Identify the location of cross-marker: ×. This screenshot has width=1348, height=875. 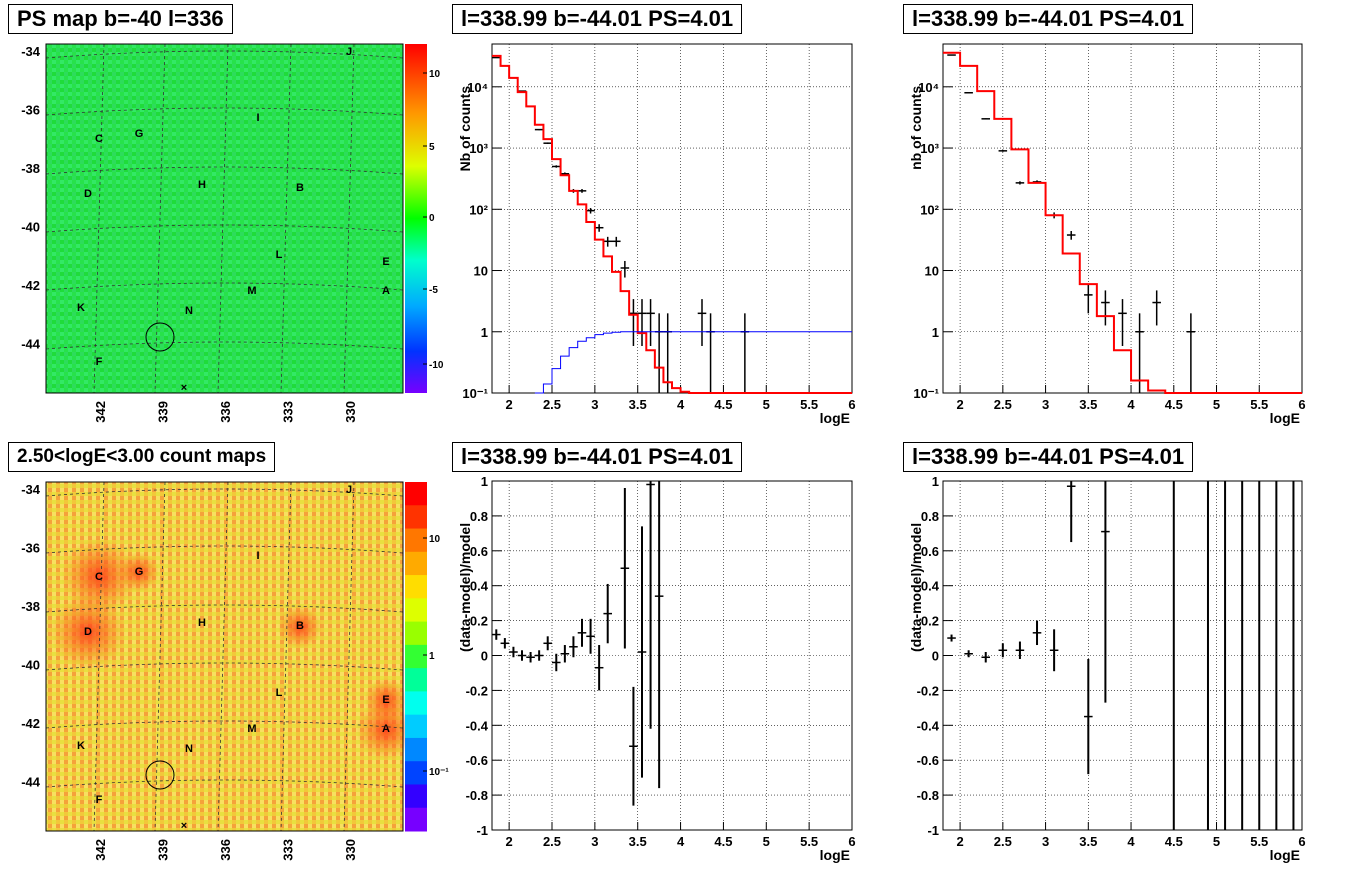
(184, 388).